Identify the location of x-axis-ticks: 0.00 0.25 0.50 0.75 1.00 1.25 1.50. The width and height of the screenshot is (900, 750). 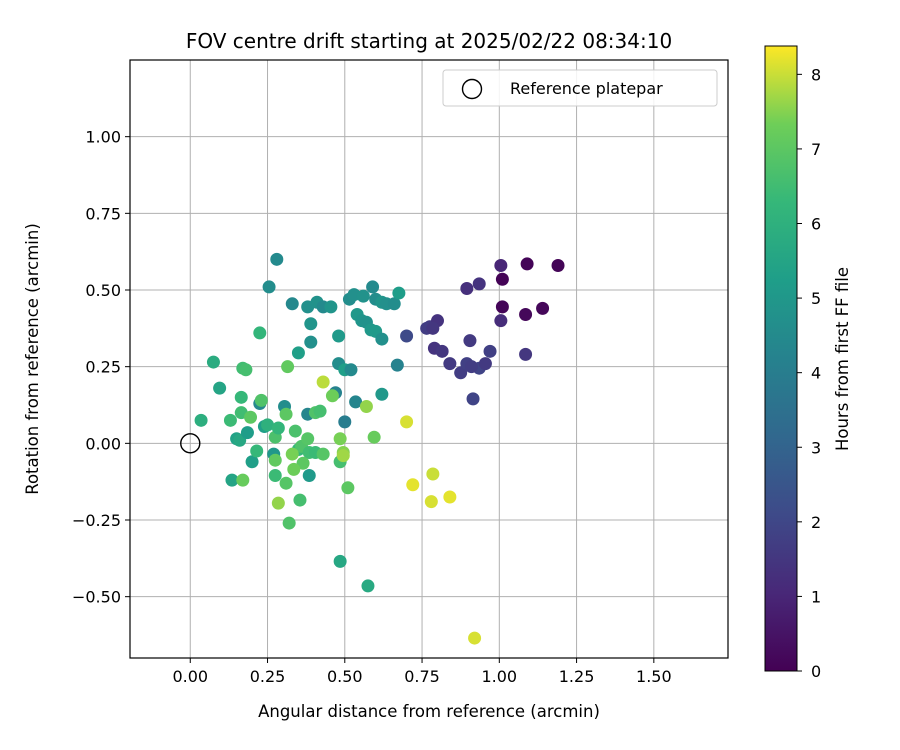
(422, 672).